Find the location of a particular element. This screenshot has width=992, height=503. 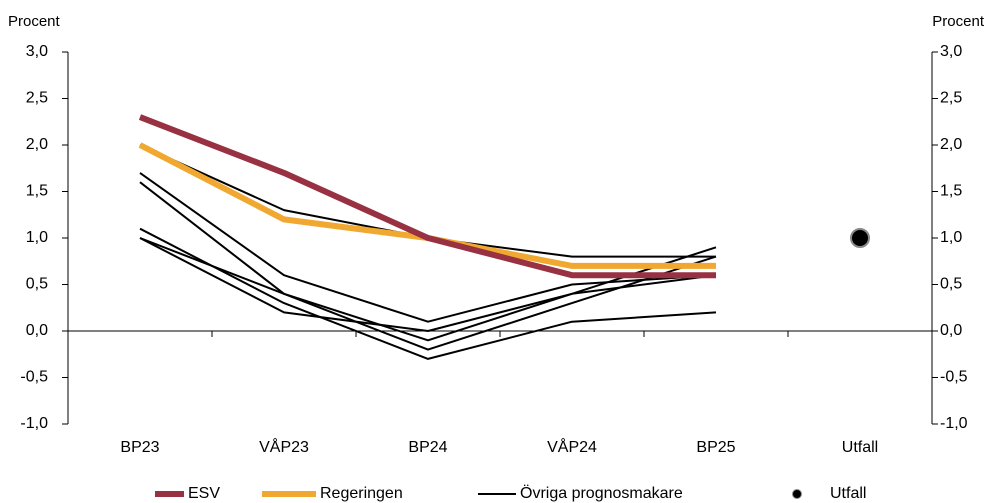

y2-tick-label: 2,5 is located at coordinates (951, 98).